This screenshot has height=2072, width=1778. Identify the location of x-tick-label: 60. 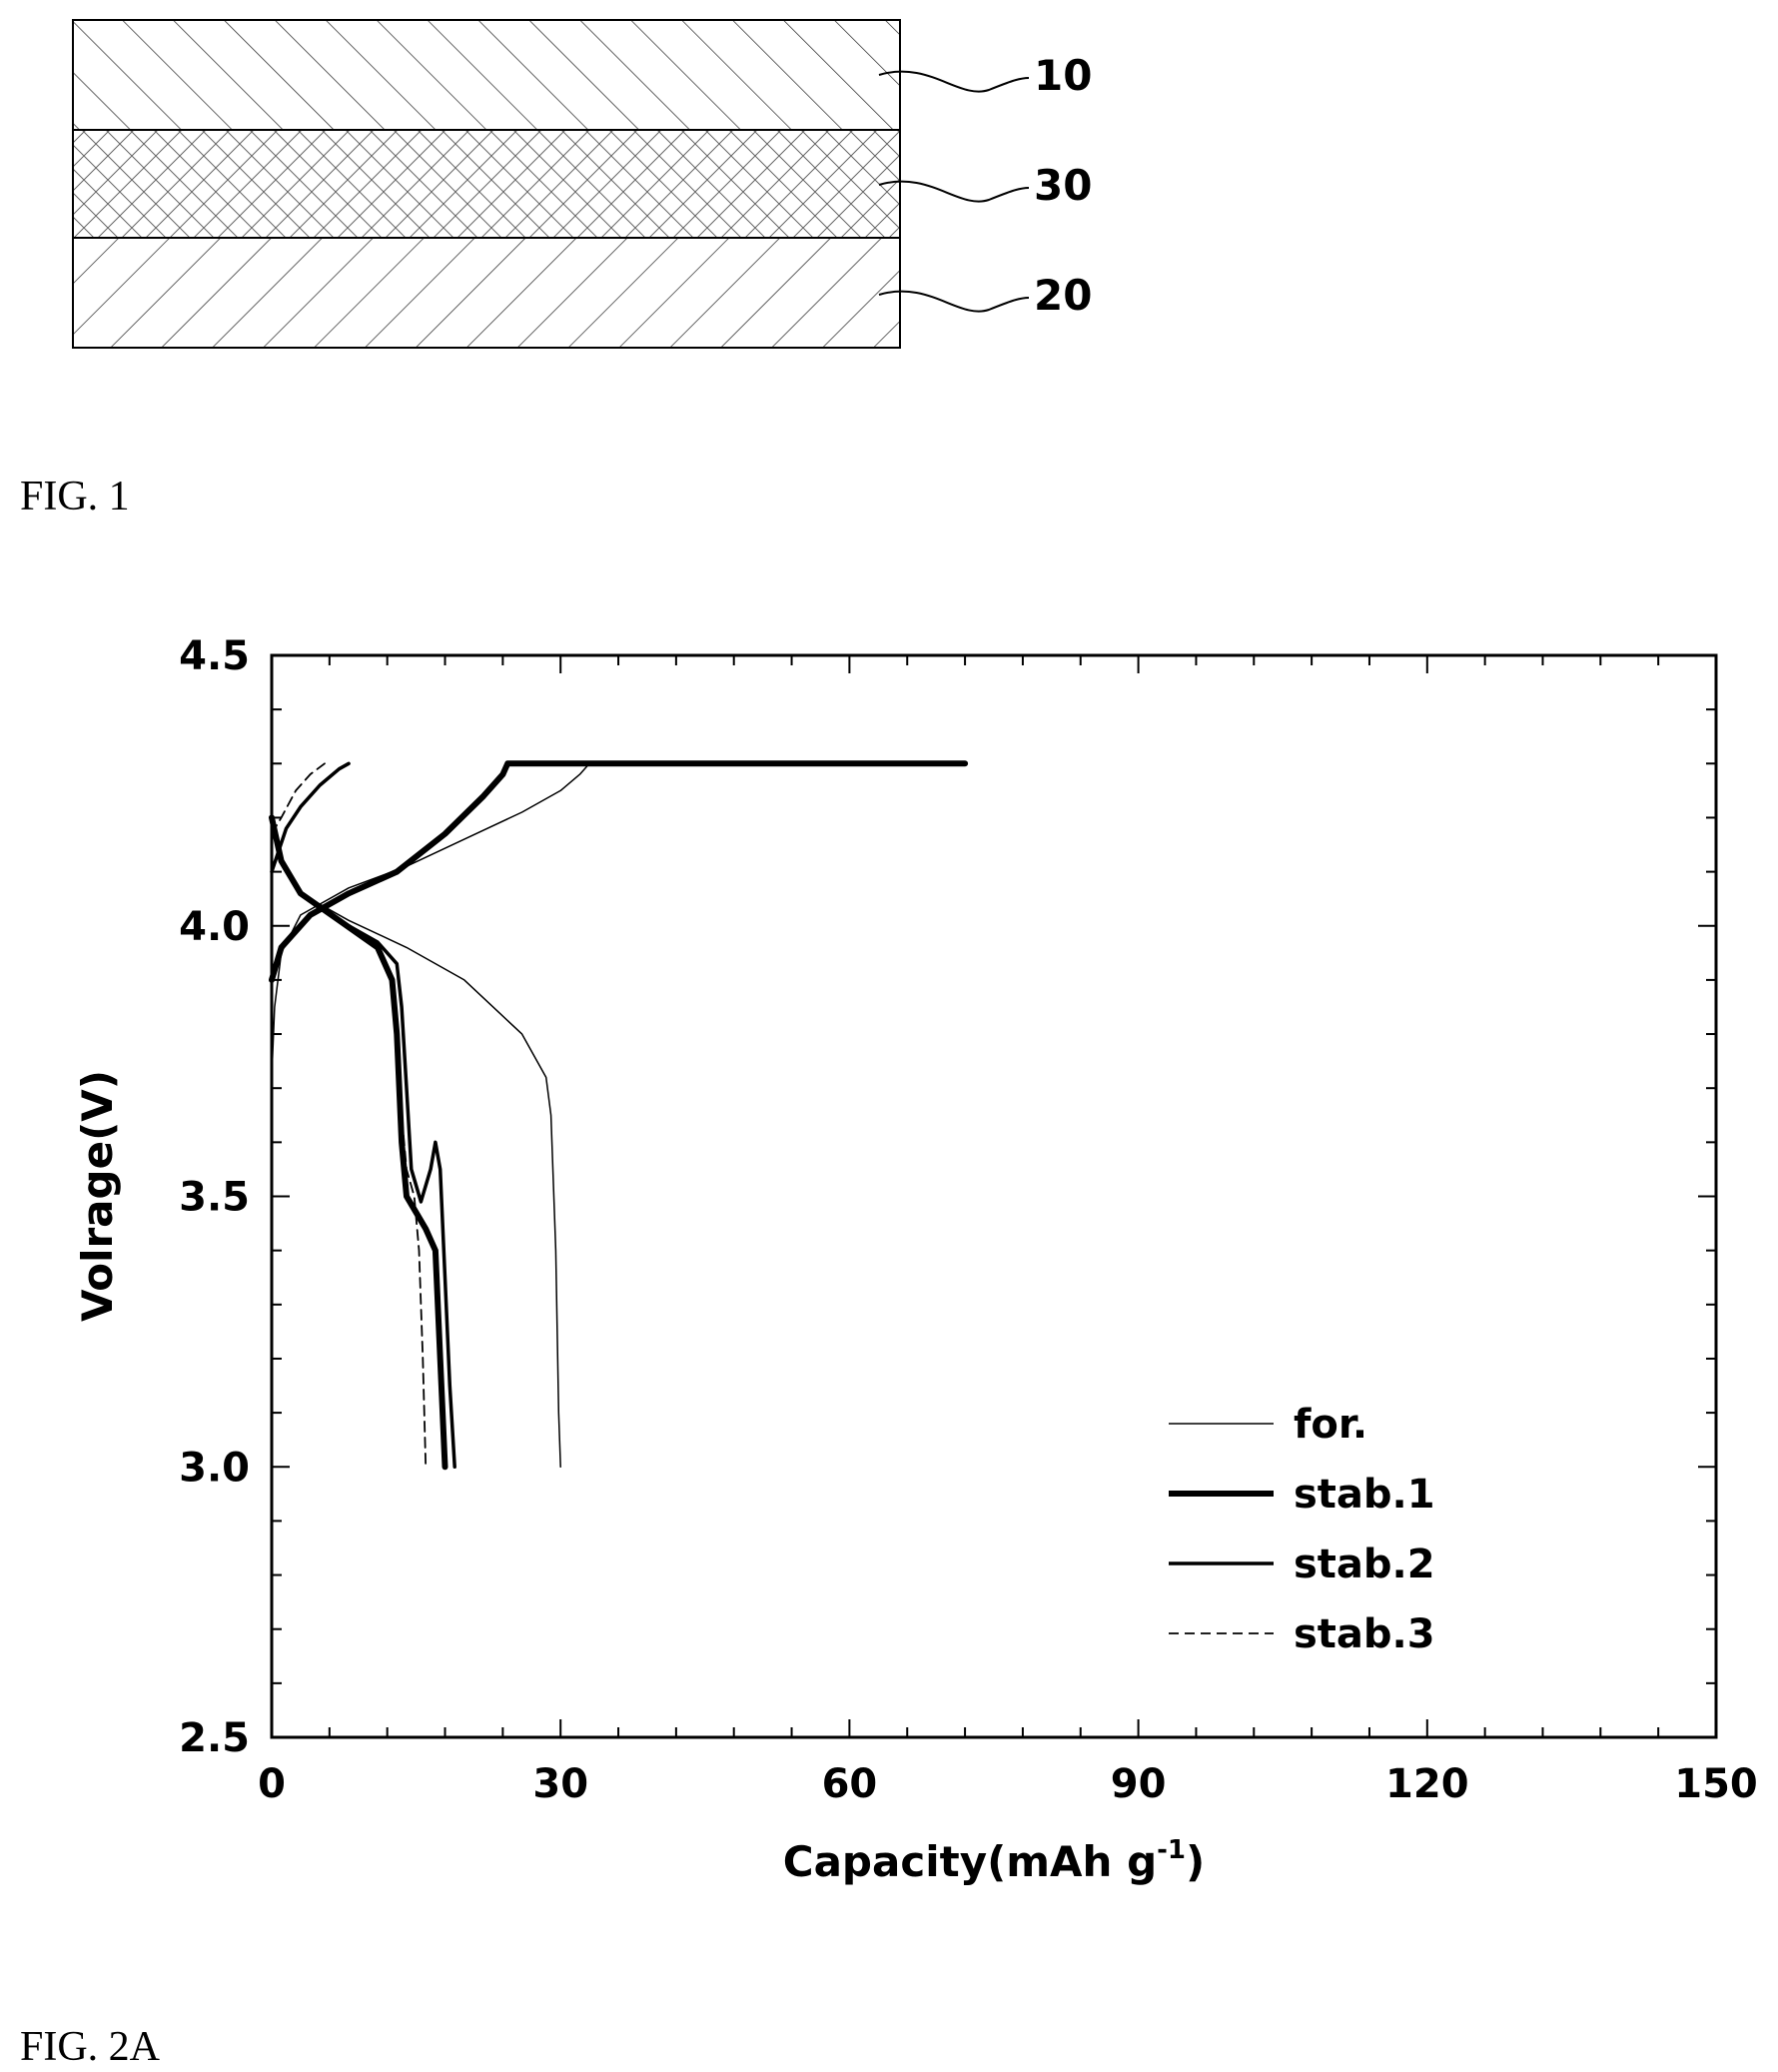
(850, 1784).